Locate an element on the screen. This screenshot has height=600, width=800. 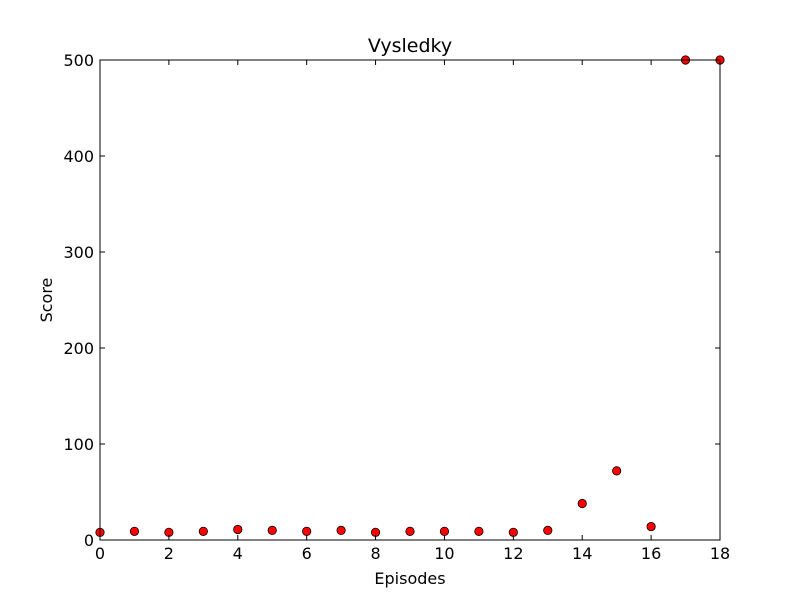
y-tick-label: 400 is located at coordinates (78, 156).